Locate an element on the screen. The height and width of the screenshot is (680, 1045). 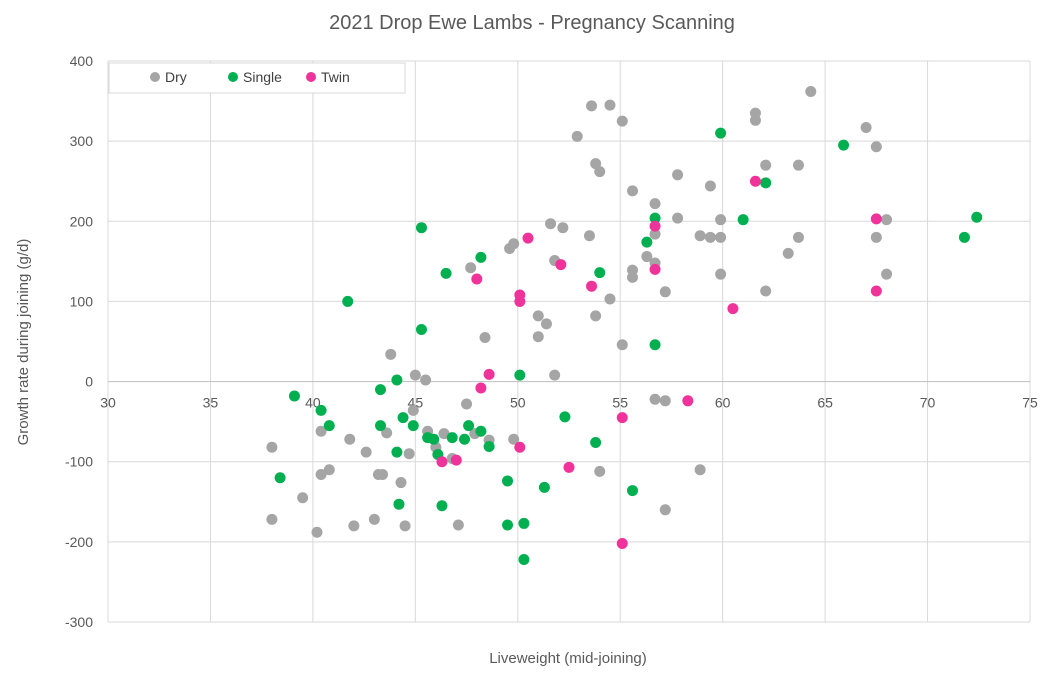
y-axis-label: Growth rate during joining (g/d) is located at coordinates (23, 342).